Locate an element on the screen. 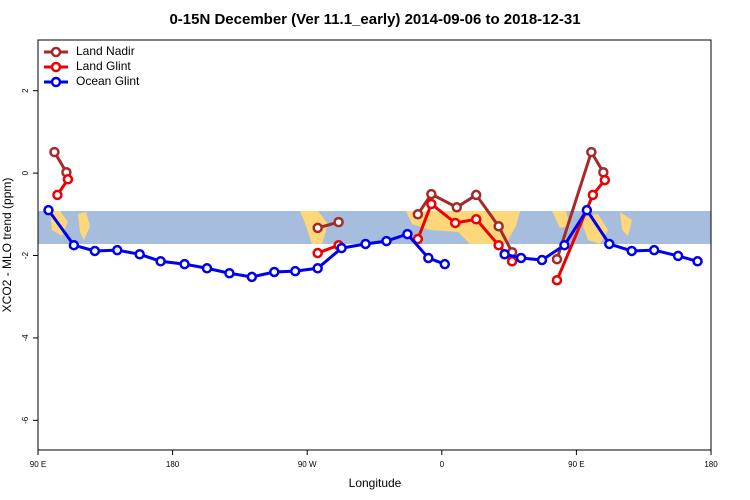 This screenshot has height=500, width=750. x-tick-label: 0 is located at coordinates (442, 464).